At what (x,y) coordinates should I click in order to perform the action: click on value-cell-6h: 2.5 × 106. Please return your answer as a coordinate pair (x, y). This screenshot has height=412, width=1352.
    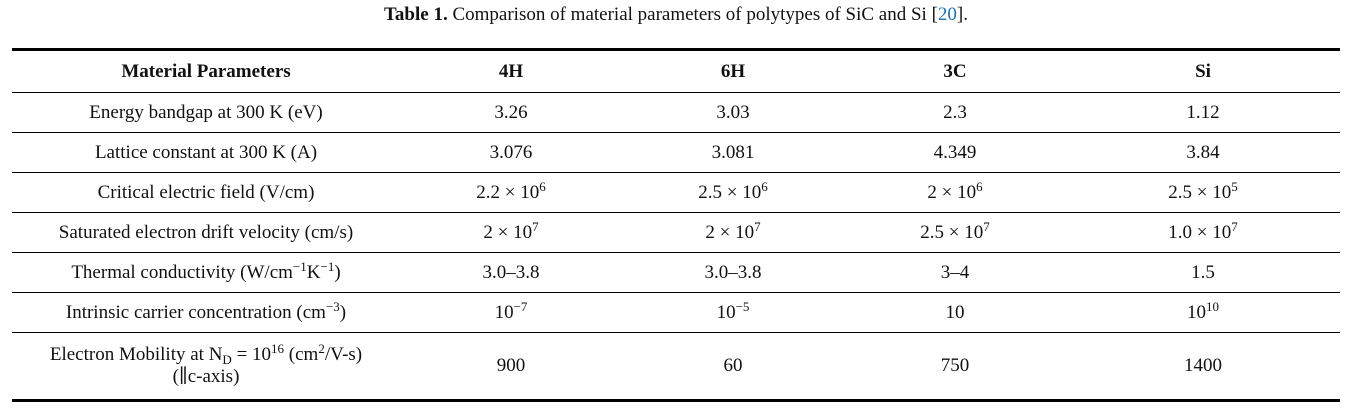
    Looking at the image, I should click on (733, 193).